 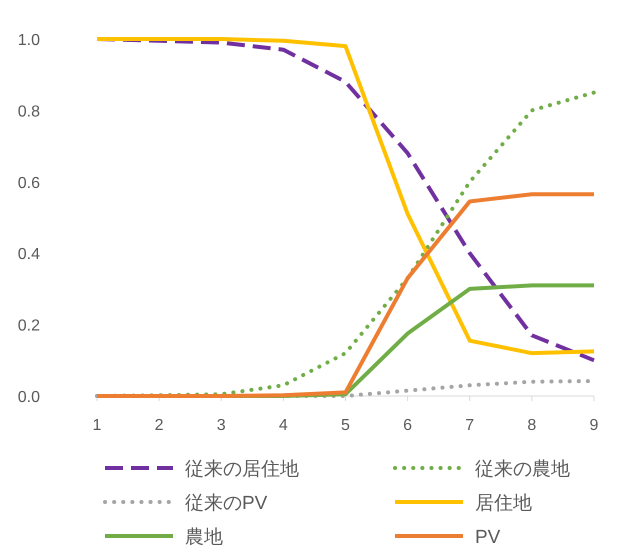 What do you see at coordinates (204, 537) in the screenshot?
I see `legend-label: 農地` at bounding box center [204, 537].